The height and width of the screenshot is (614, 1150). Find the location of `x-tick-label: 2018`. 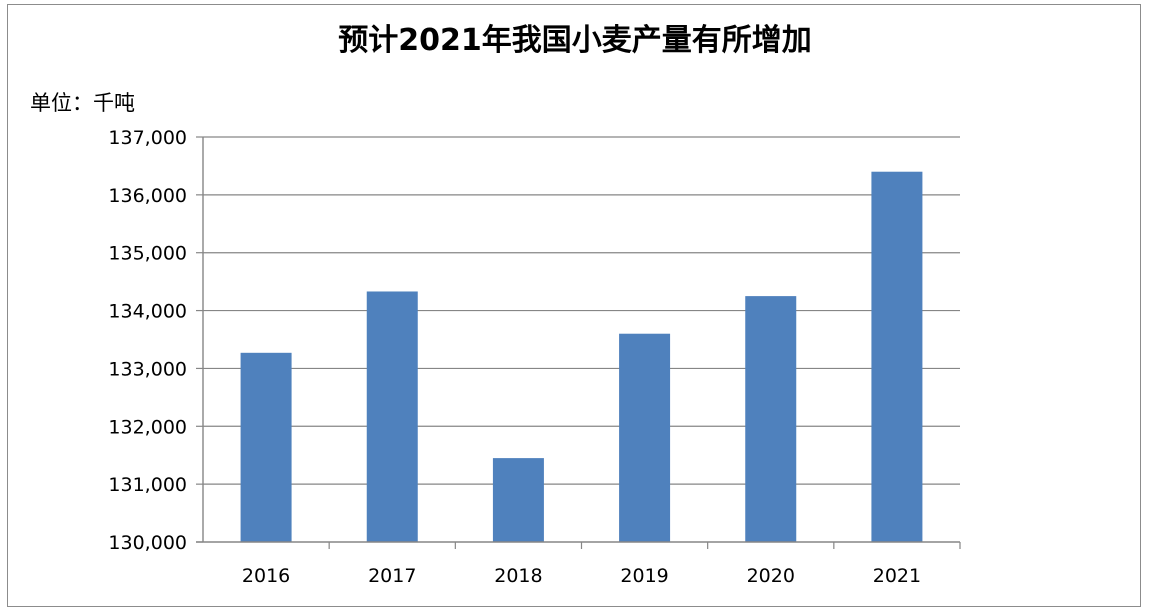

x-tick-label: 2018 is located at coordinates (518, 576).